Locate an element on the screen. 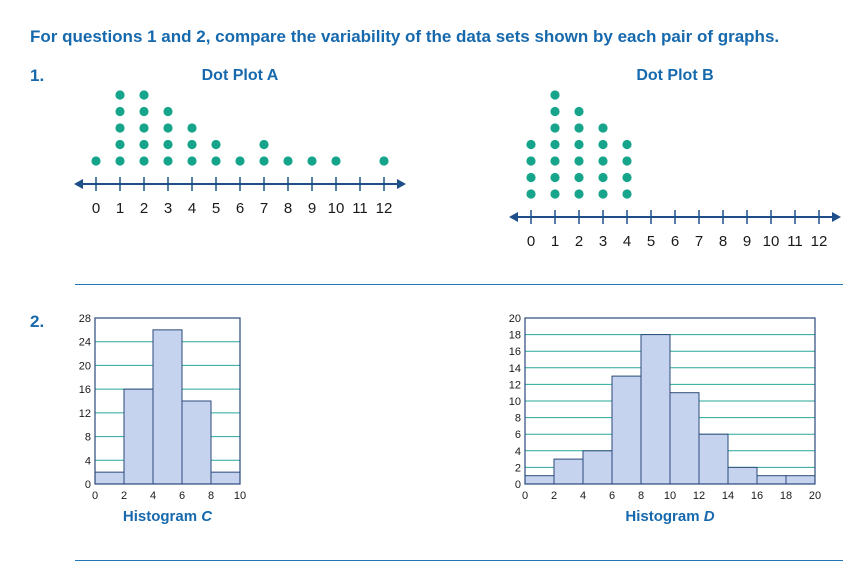 This screenshot has width=865, height=582. y-tick-label: 12 is located at coordinates (85, 414).